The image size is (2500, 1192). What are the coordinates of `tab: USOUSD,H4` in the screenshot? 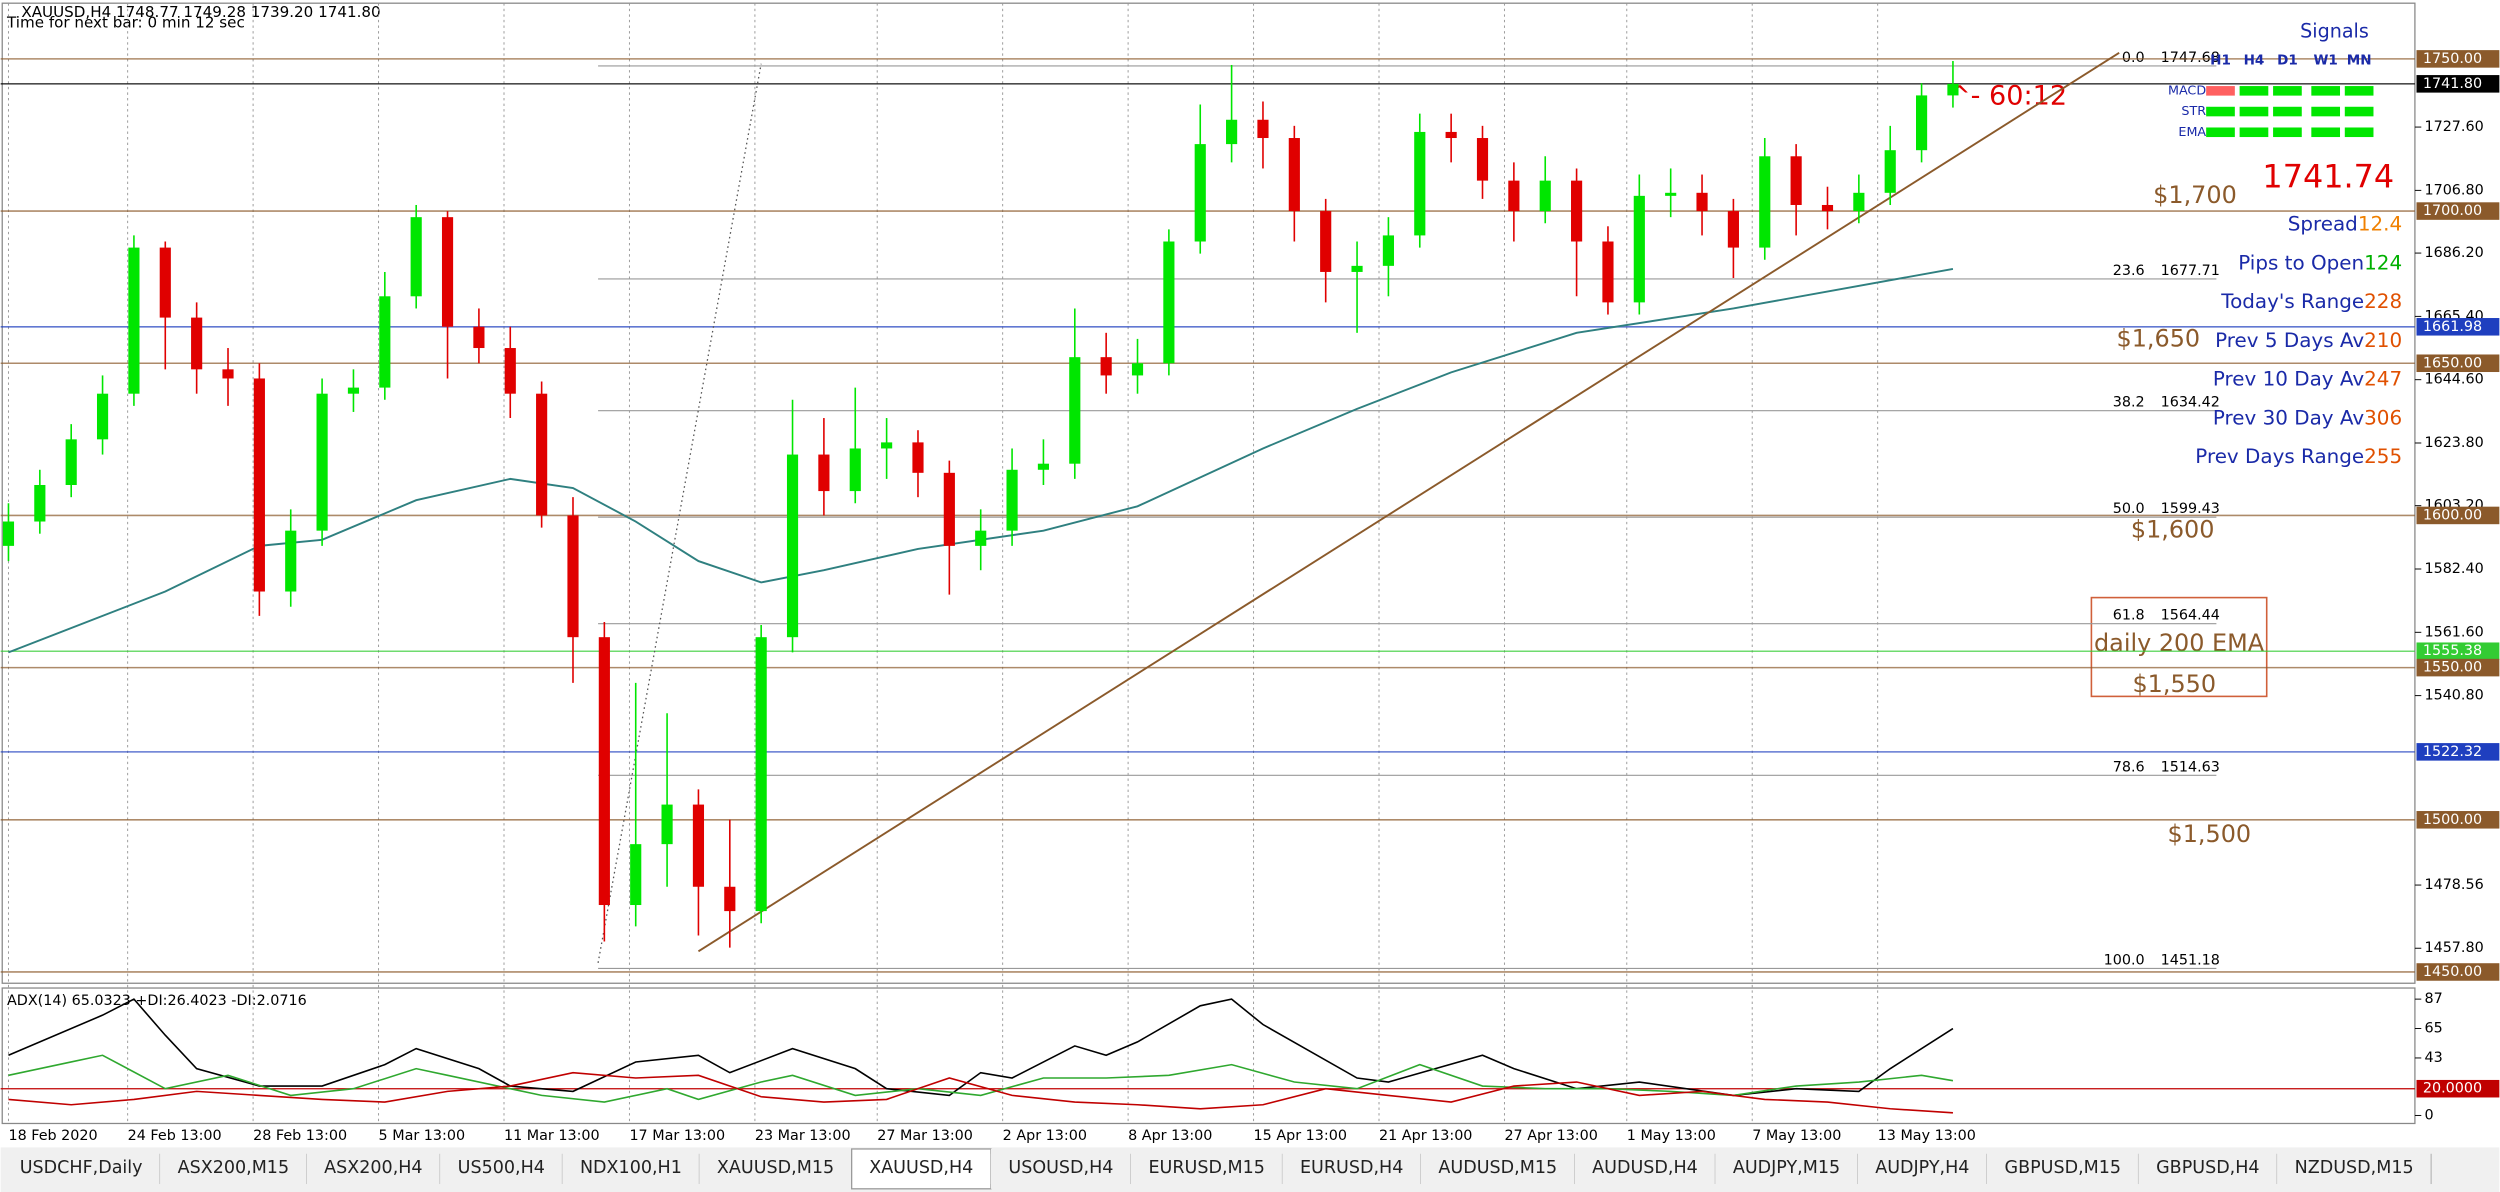 It's located at (1061, 1168).